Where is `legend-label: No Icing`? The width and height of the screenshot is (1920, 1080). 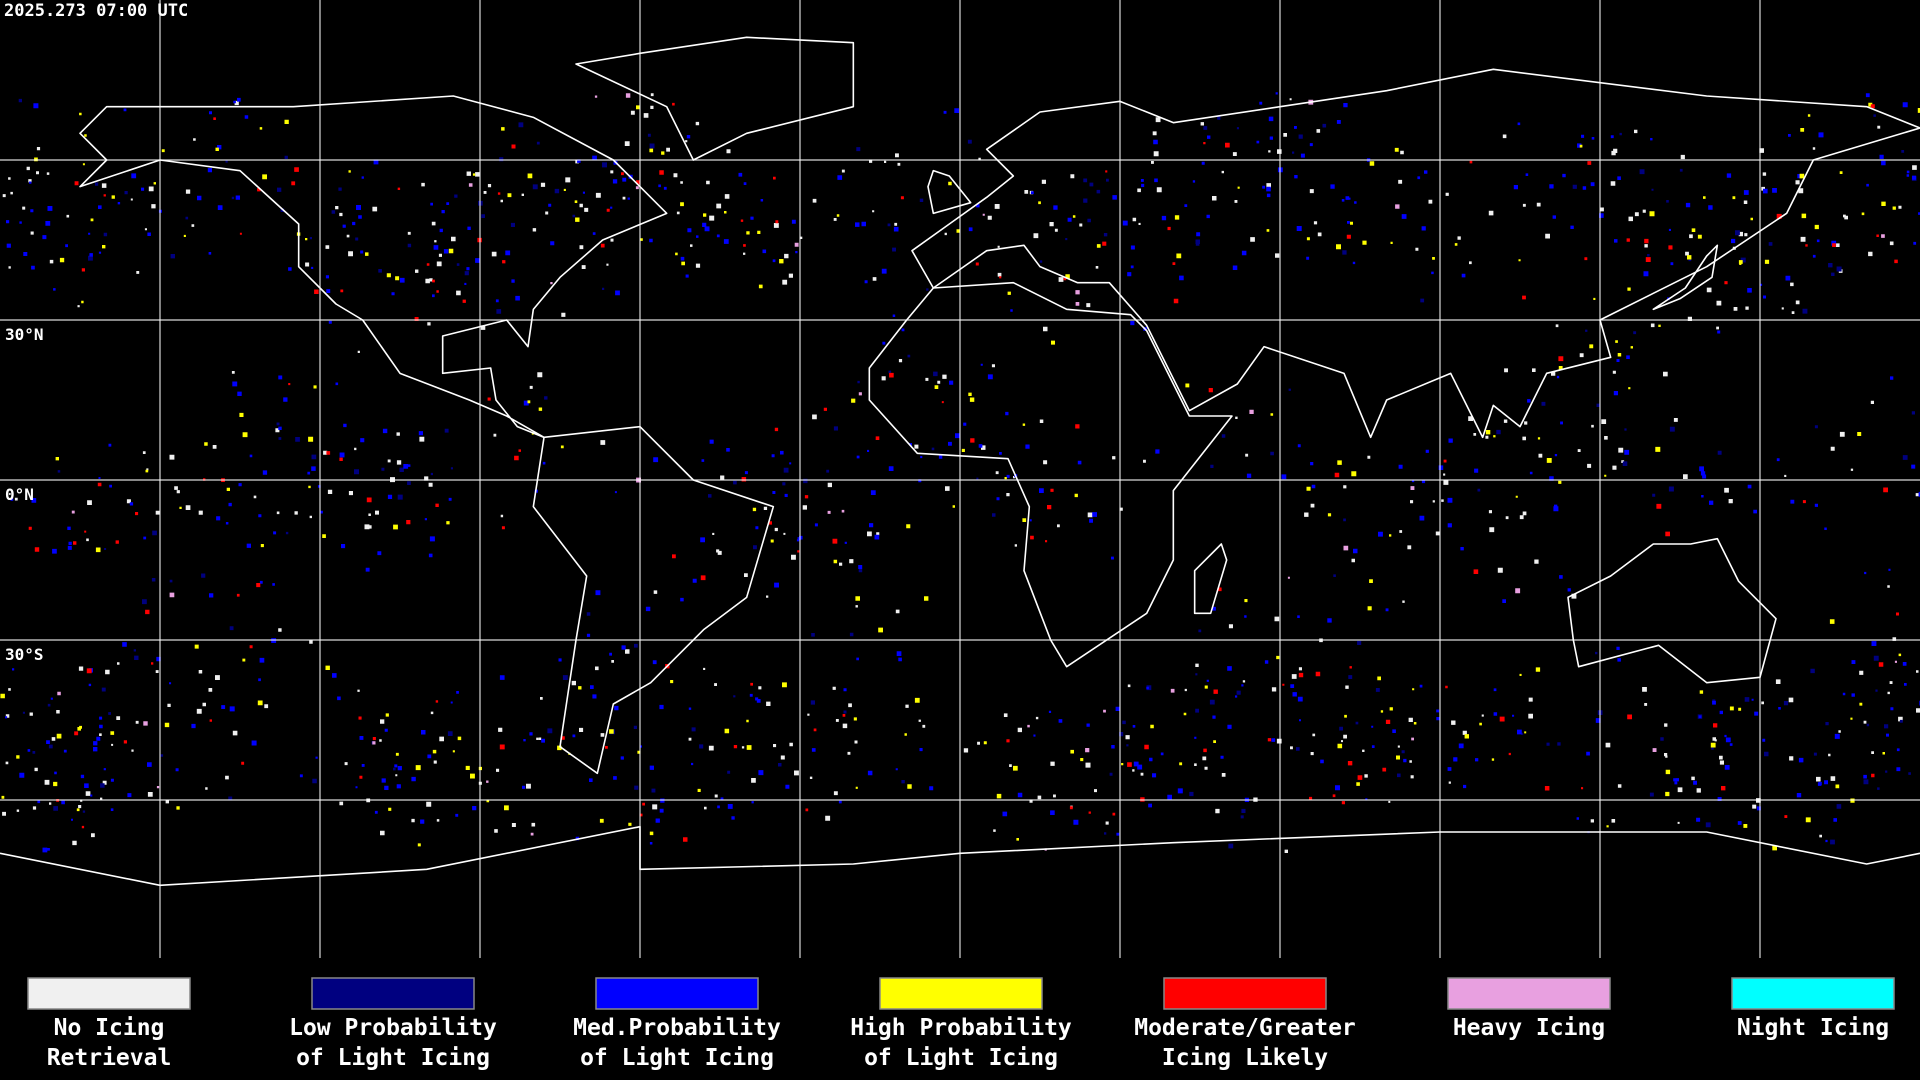
legend-label: No Icing is located at coordinates (109, 1028).